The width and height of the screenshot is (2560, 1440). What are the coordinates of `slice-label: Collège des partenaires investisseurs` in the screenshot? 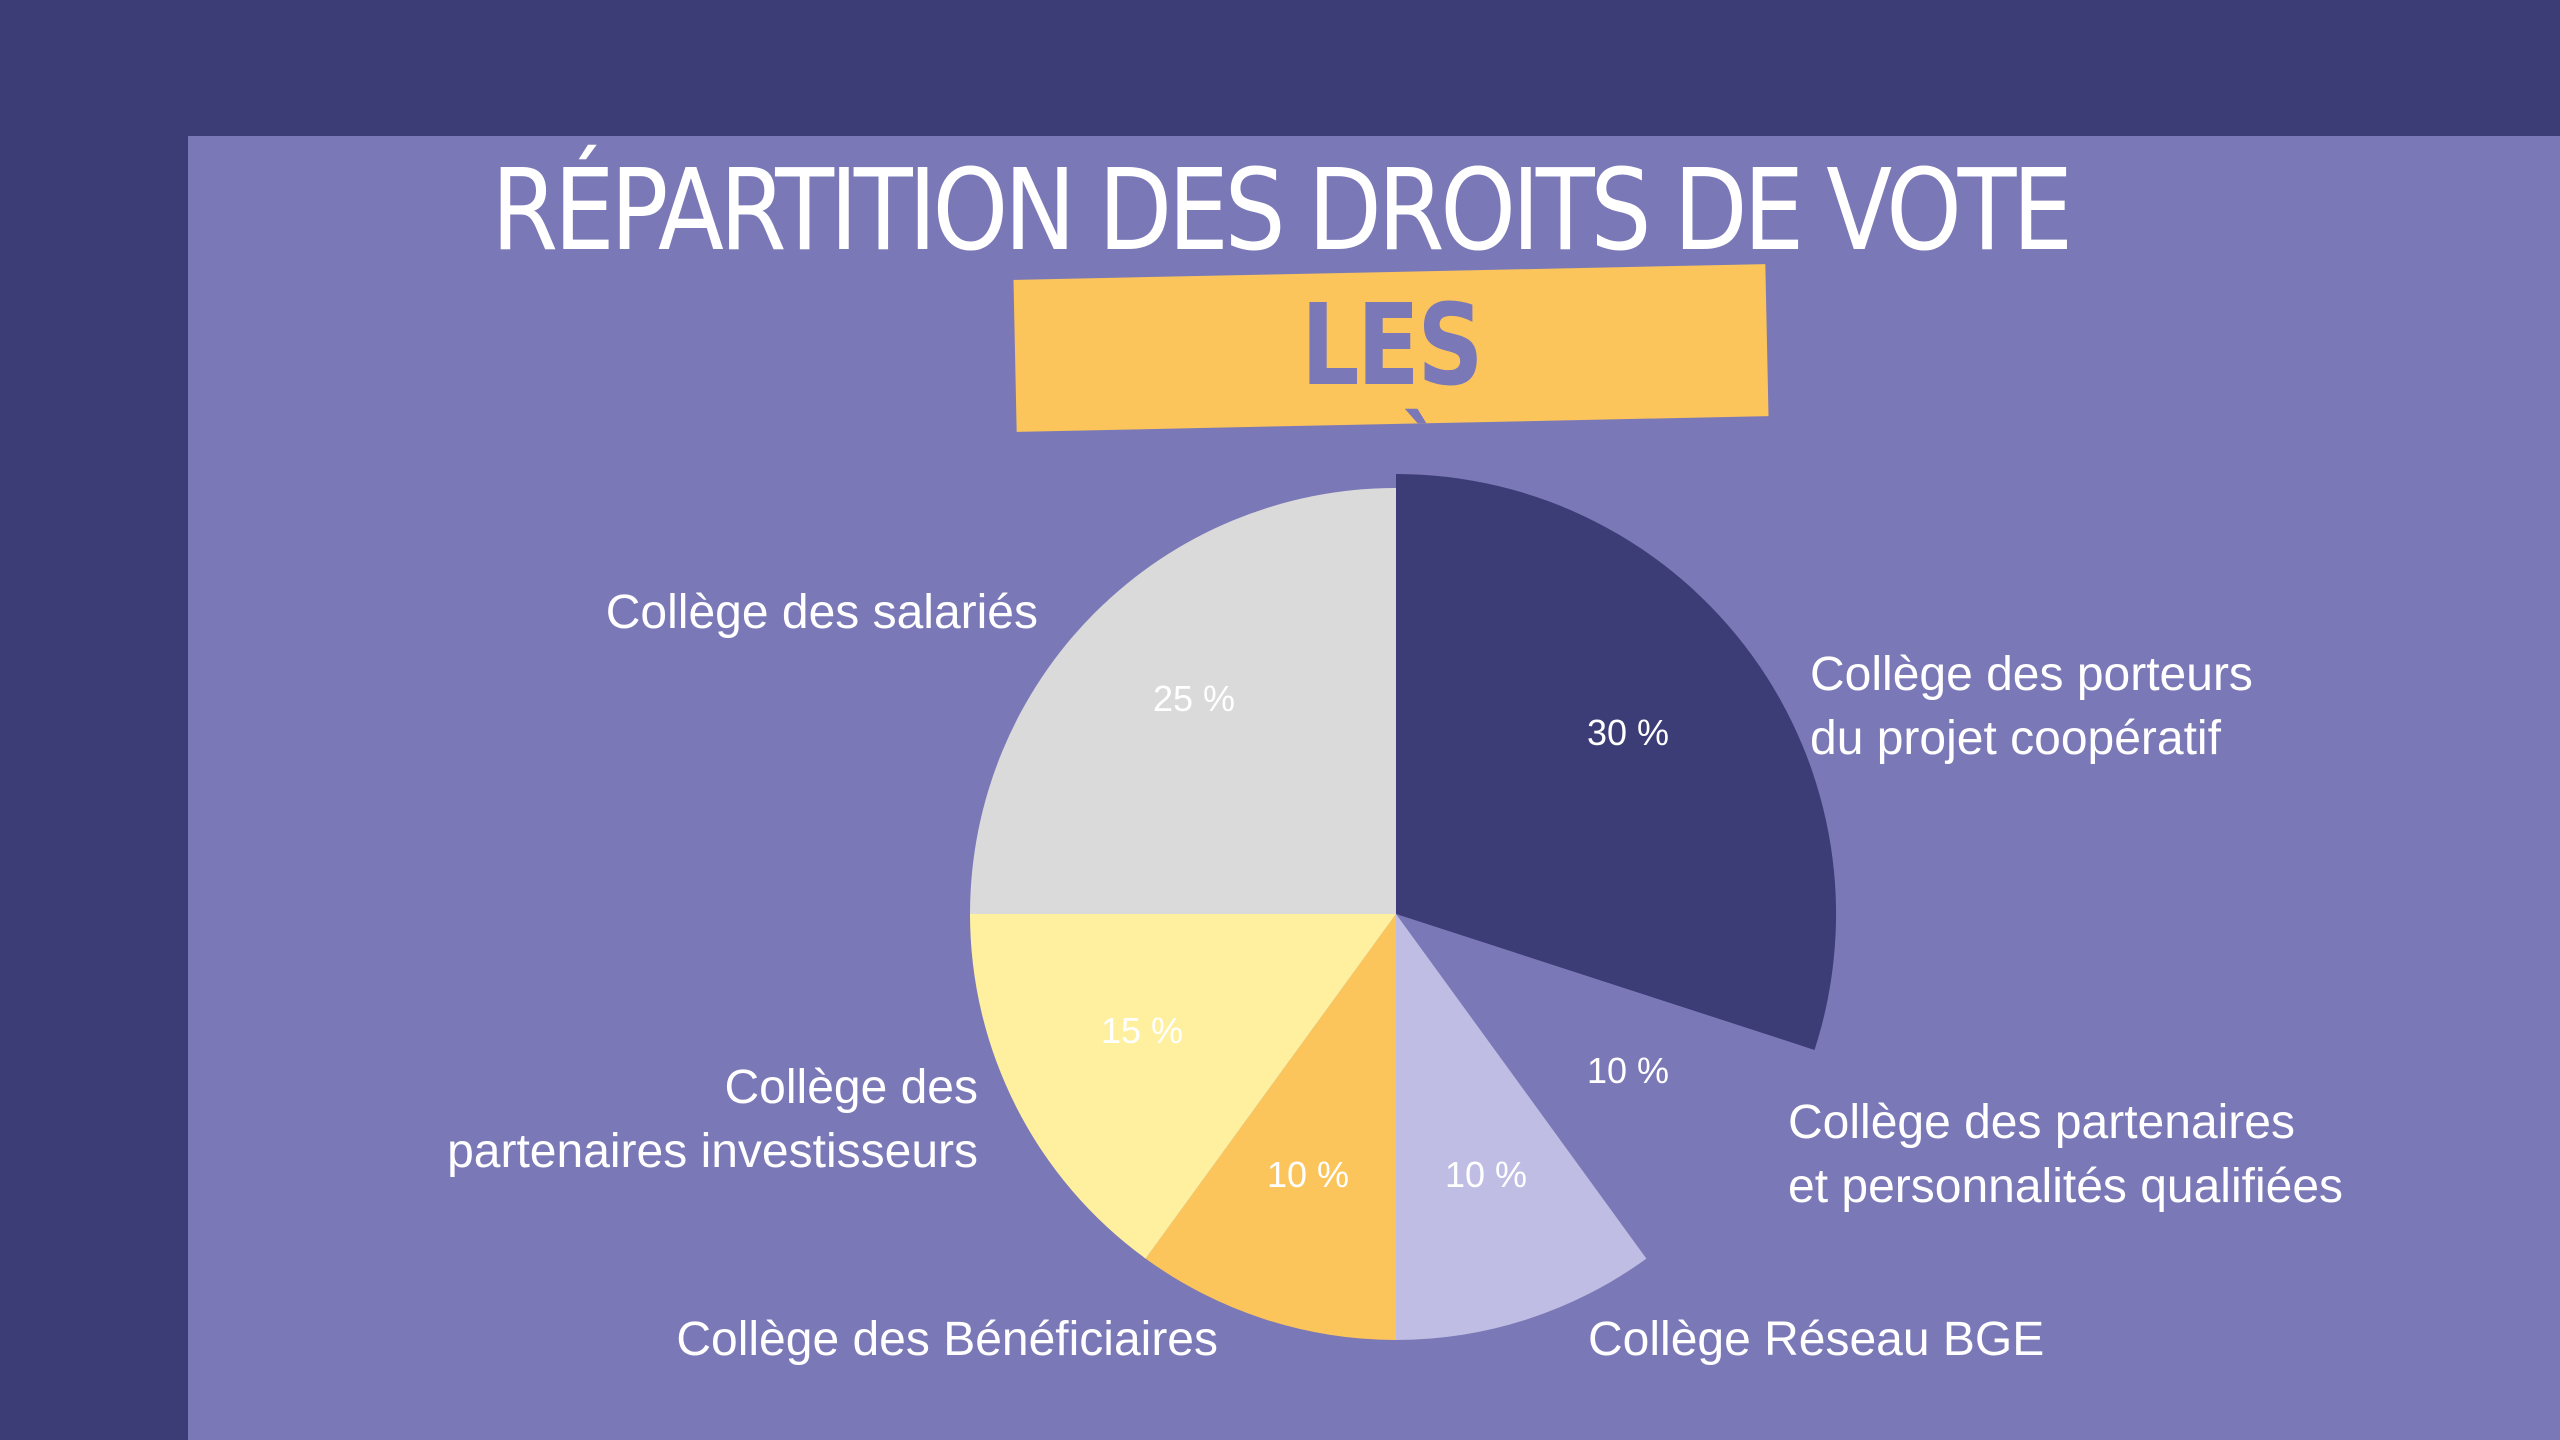 It's located at (712, 1119).